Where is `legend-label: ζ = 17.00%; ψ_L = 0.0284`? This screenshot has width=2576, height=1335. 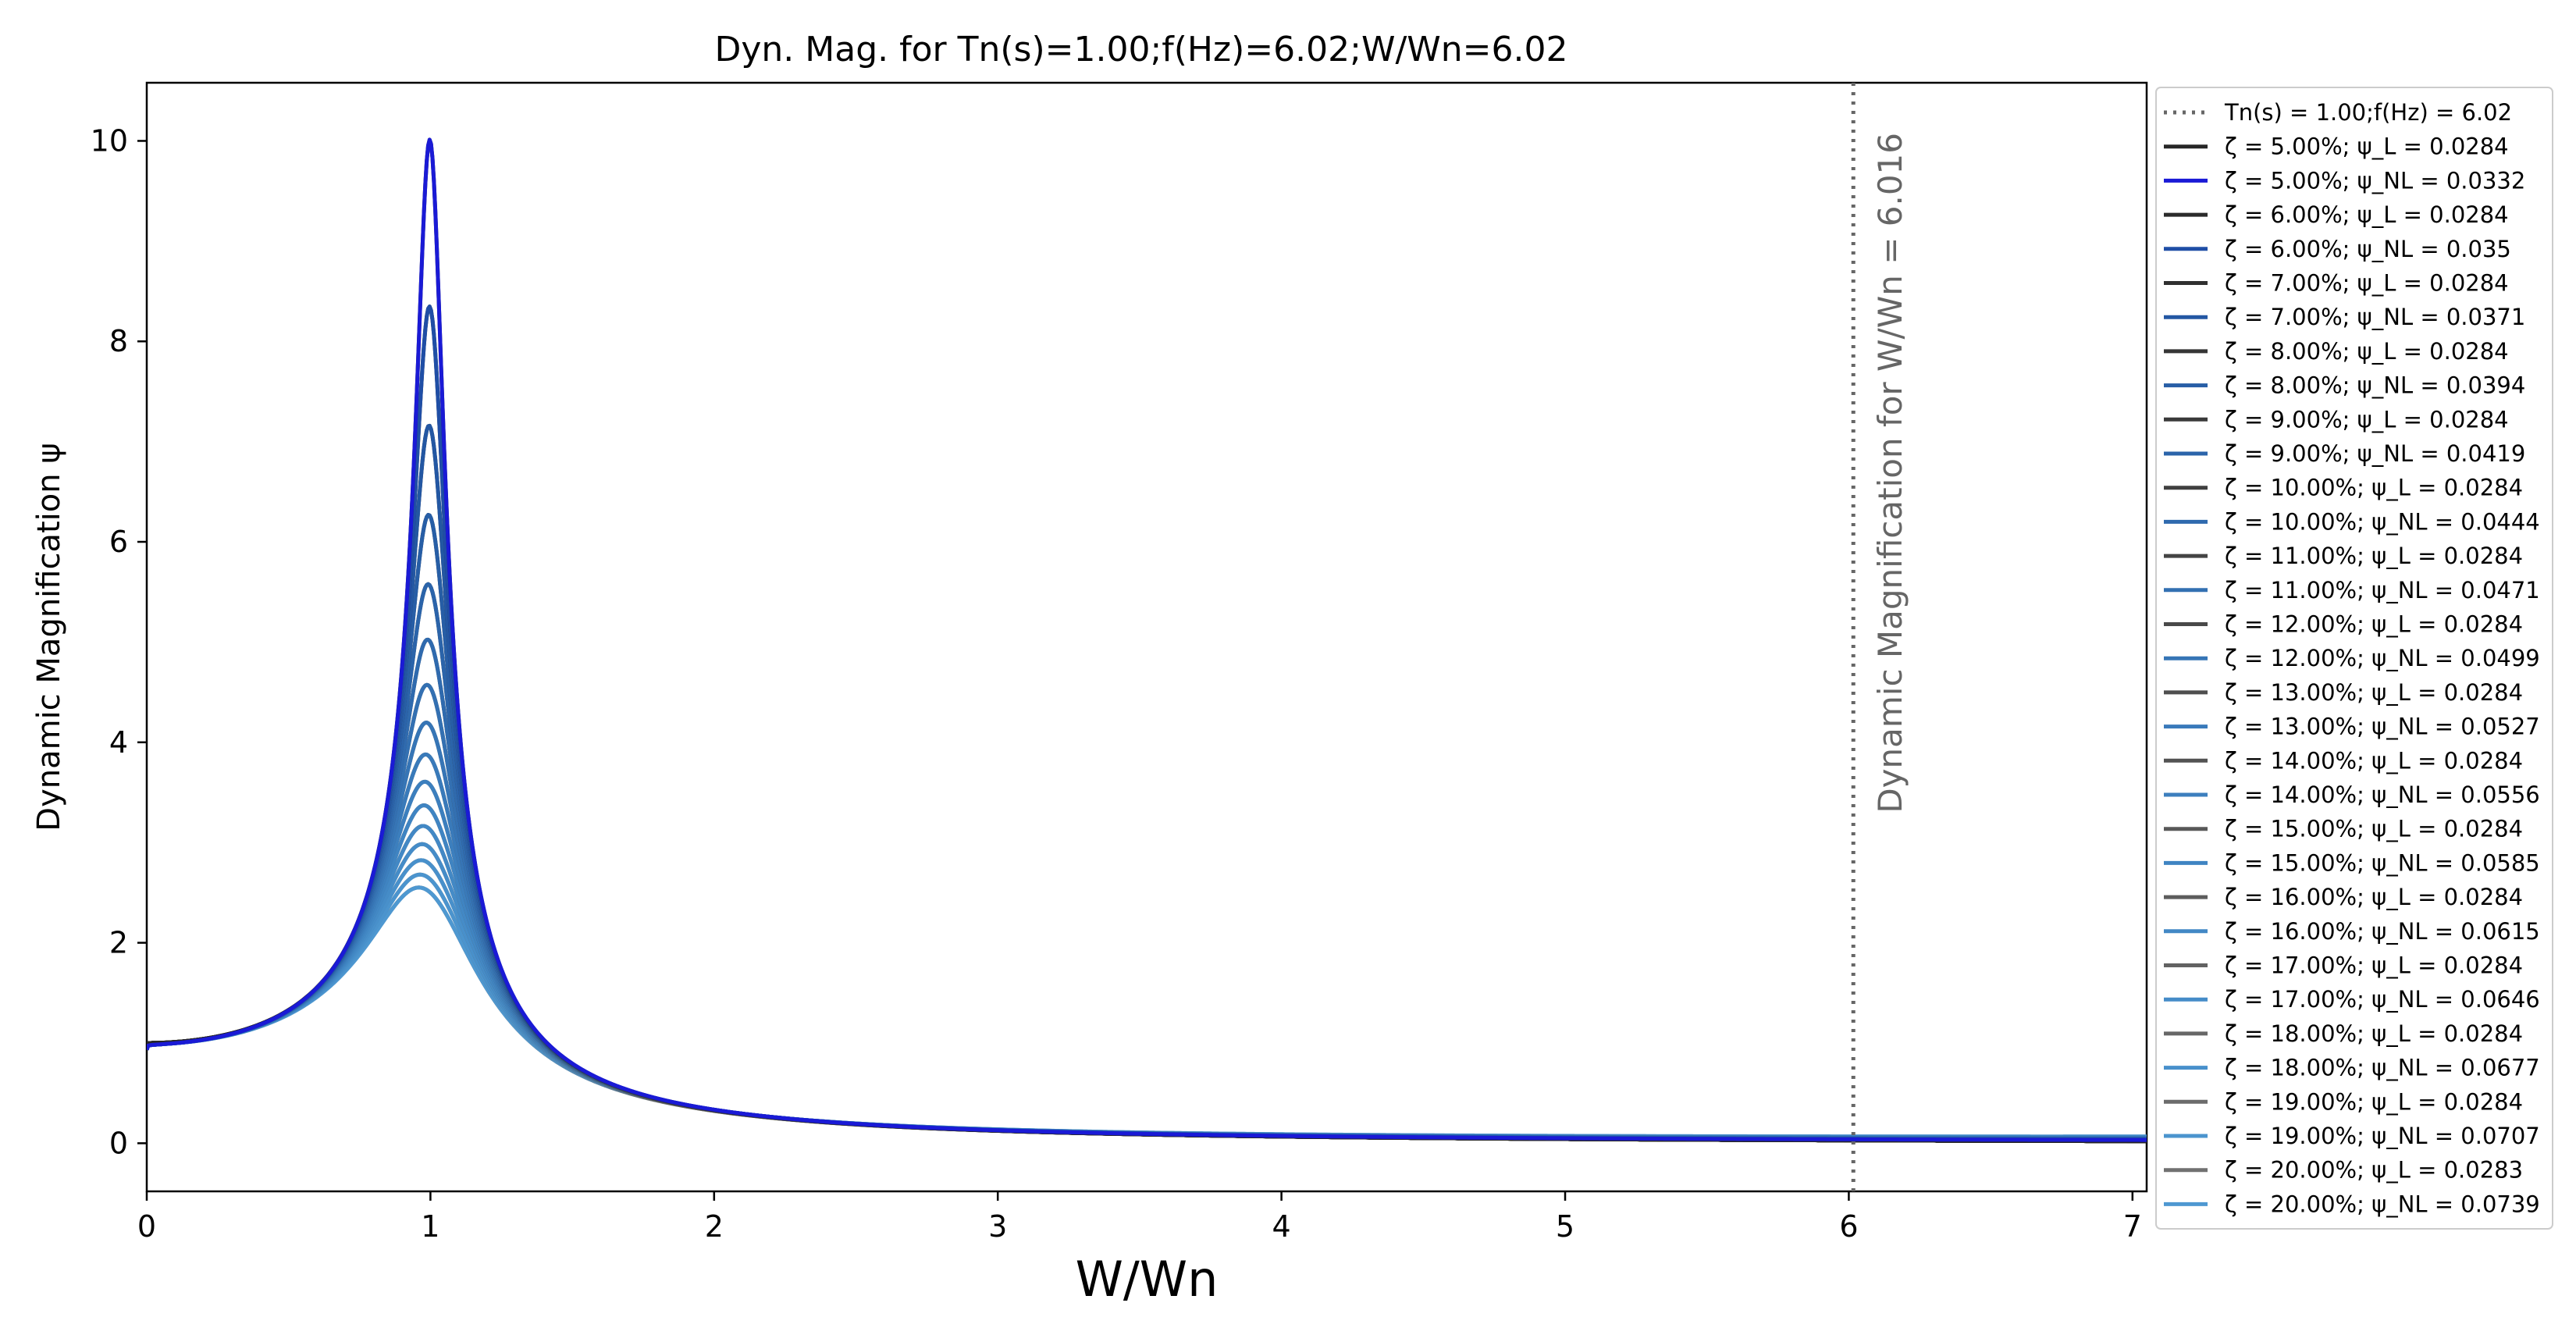
legend-label: ζ = 17.00%; ψ_L = 0.0284 is located at coordinates (2374, 966).